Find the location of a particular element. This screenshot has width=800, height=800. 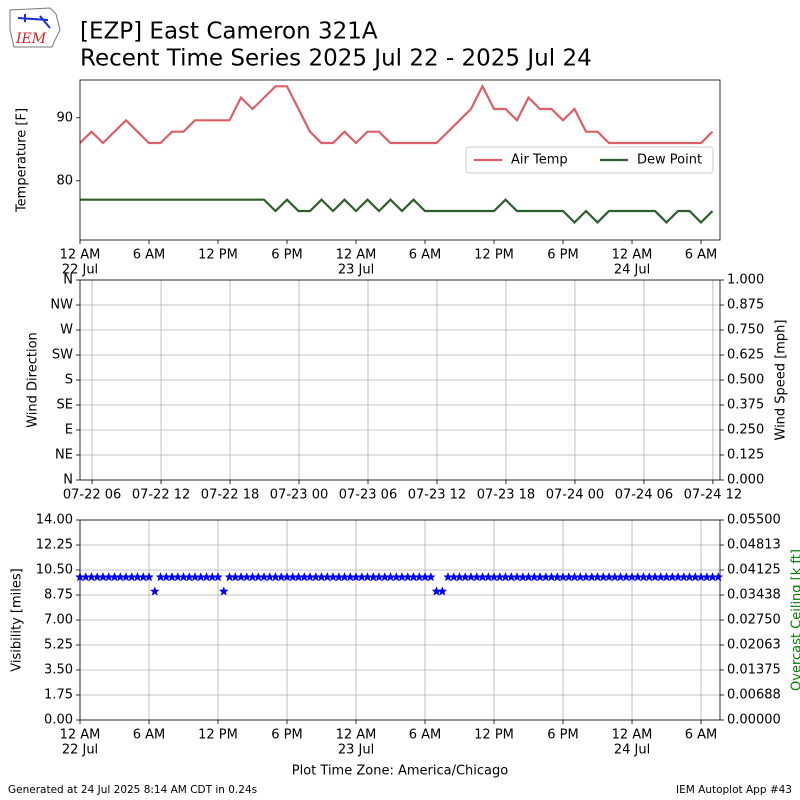

x-tick-label: 07-23 06 is located at coordinates (368, 495).